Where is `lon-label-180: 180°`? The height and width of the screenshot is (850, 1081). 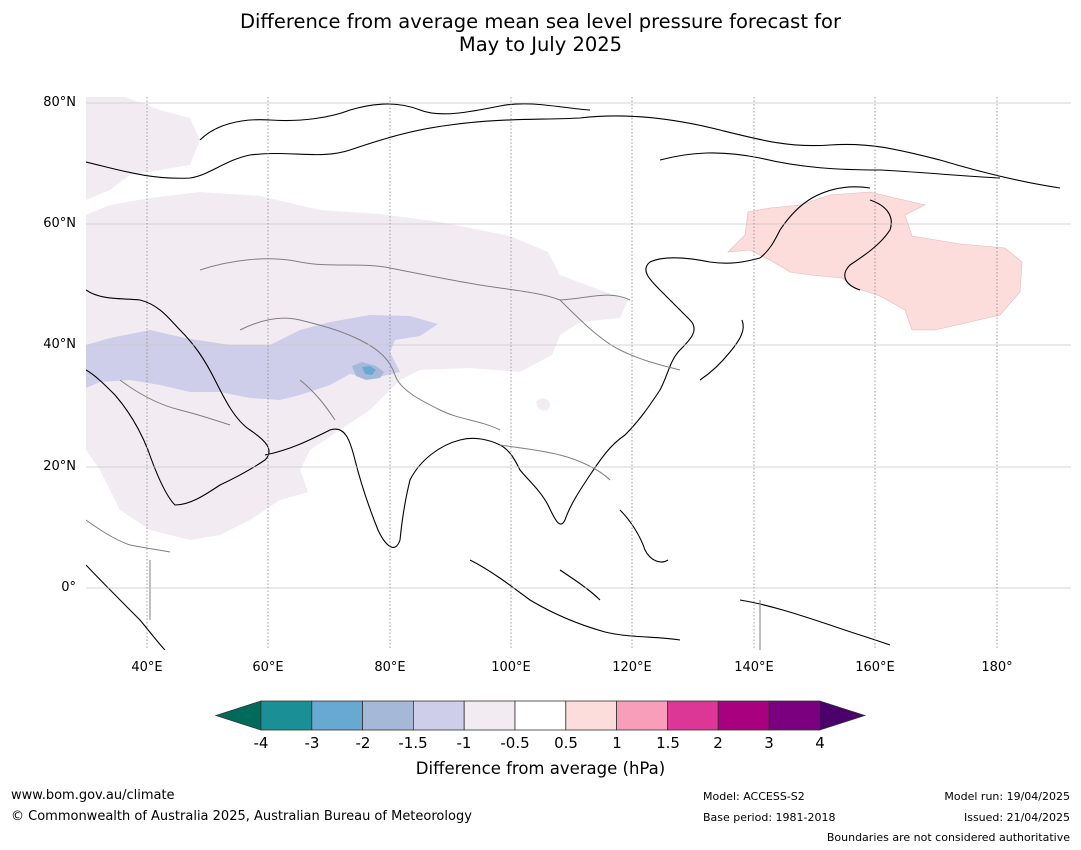
lon-label-180: 180° is located at coordinates (997, 667).